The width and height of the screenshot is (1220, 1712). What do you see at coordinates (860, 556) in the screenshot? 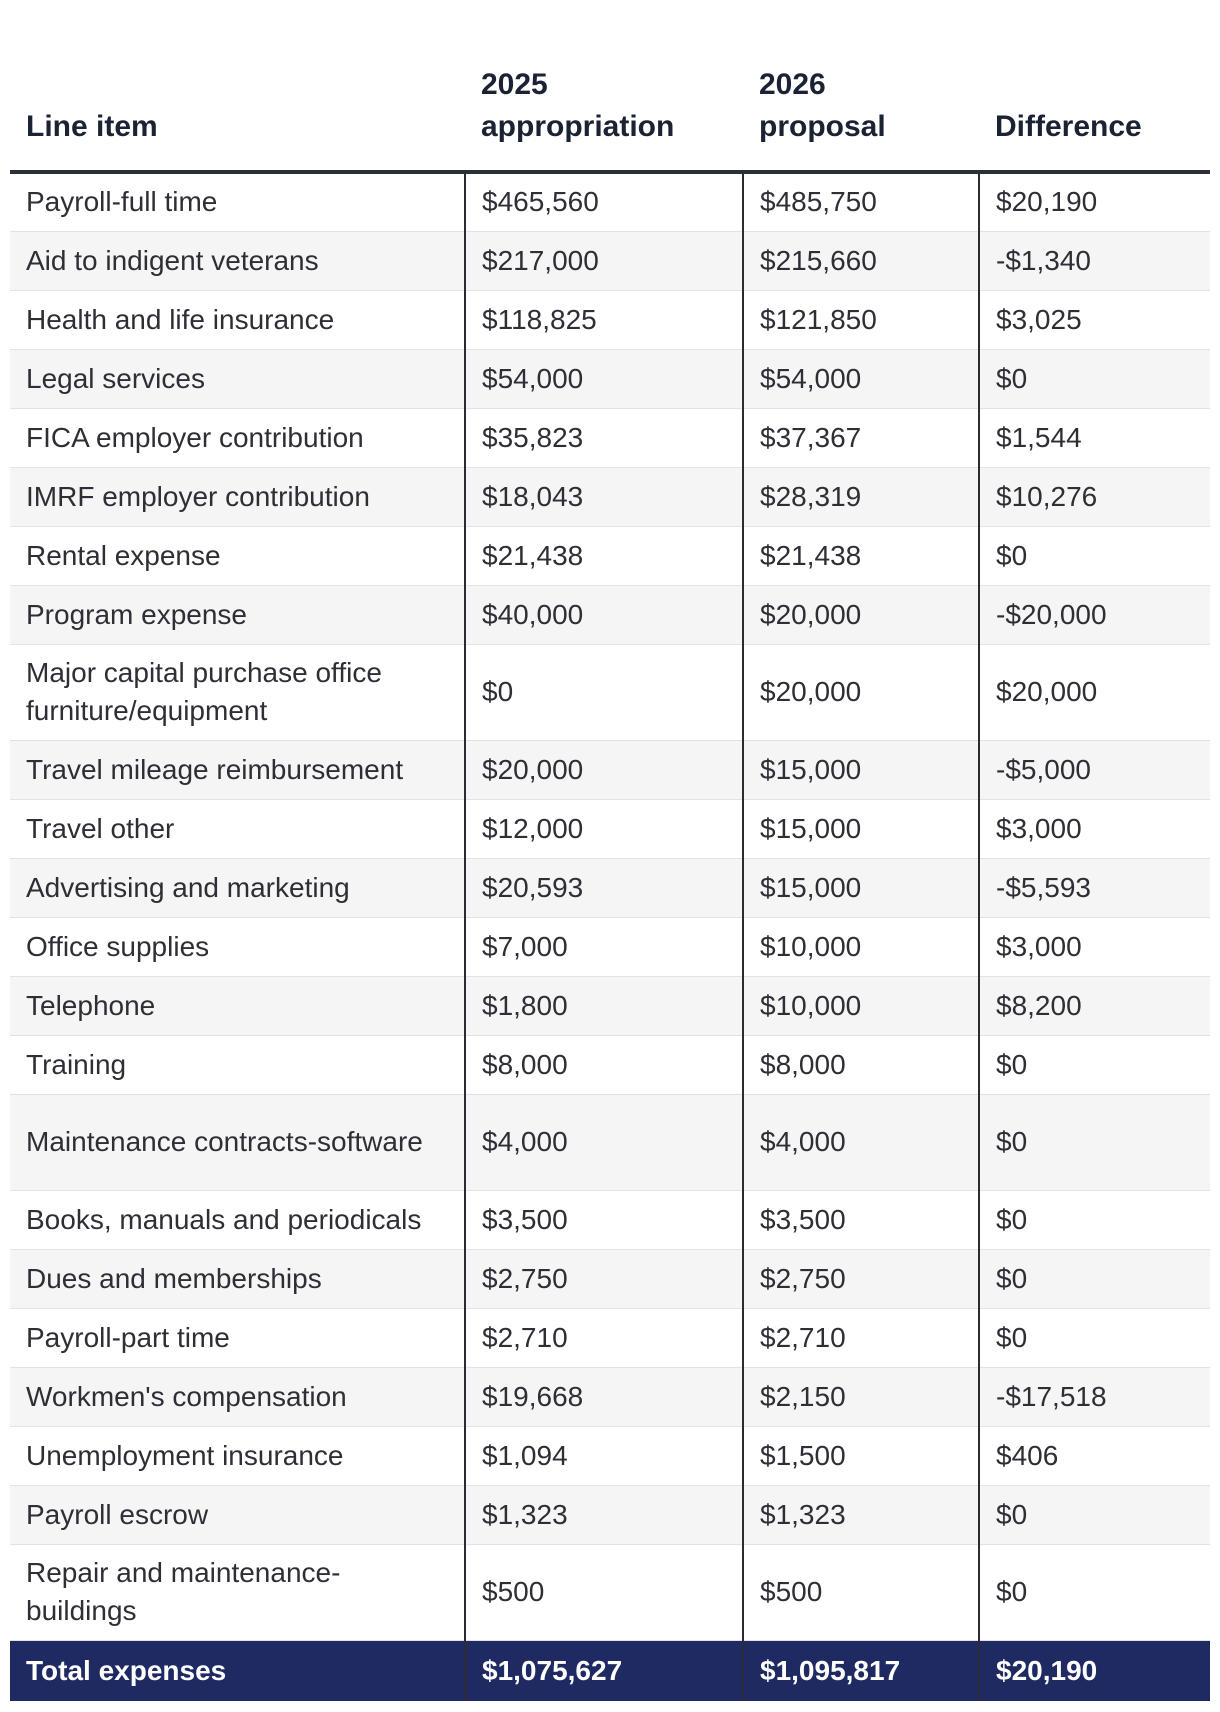
I see `proposal-2026-cell: $21,438` at bounding box center [860, 556].